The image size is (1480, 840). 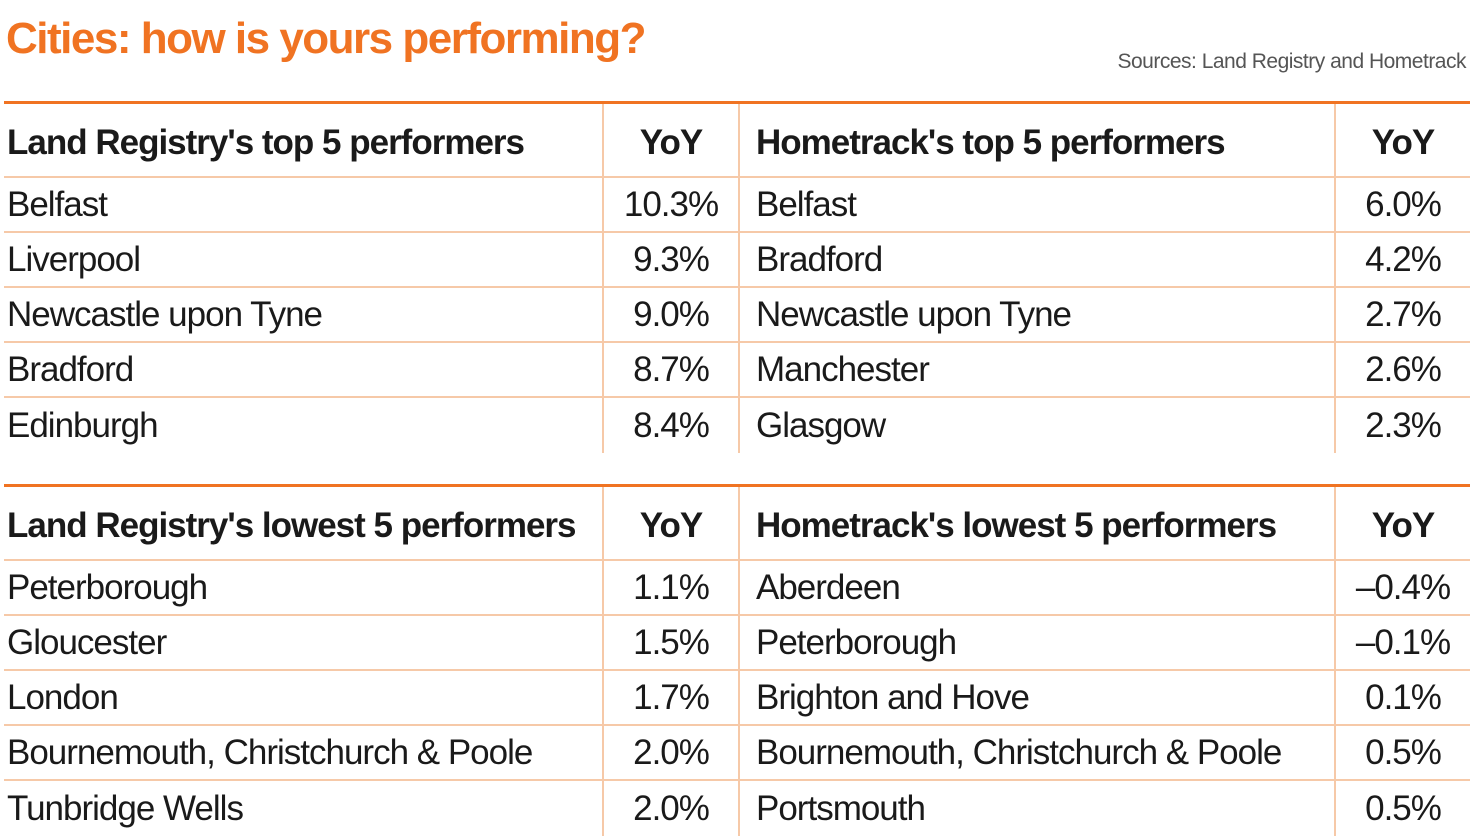 What do you see at coordinates (672, 314) in the screenshot?
I see `yoy-value: 9.0%` at bounding box center [672, 314].